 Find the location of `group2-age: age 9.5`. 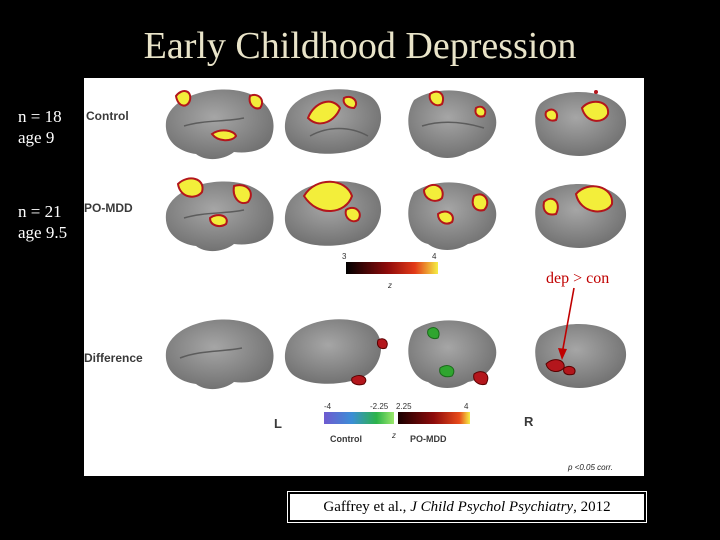

group2-age: age 9.5 is located at coordinates (43, 232).